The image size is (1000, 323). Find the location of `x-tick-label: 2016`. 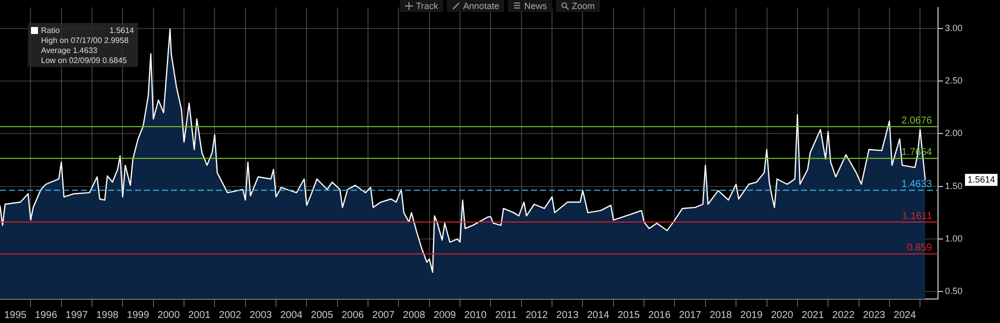

x-tick-label: 2016 is located at coordinates (659, 315).